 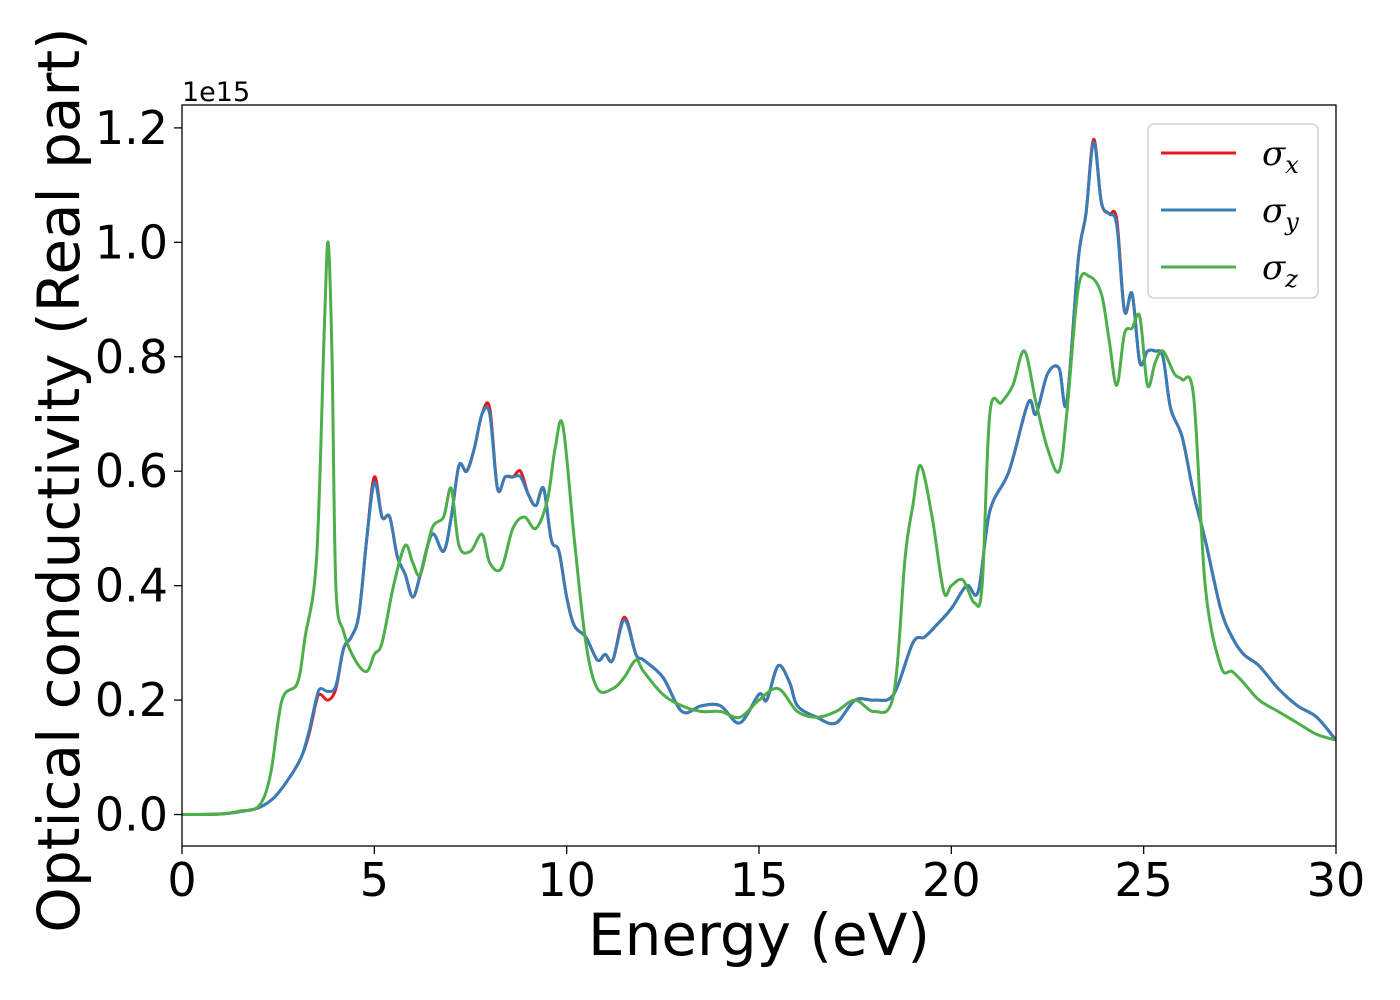 I want to click on x-tick-label: 5, so click(x=374, y=880).